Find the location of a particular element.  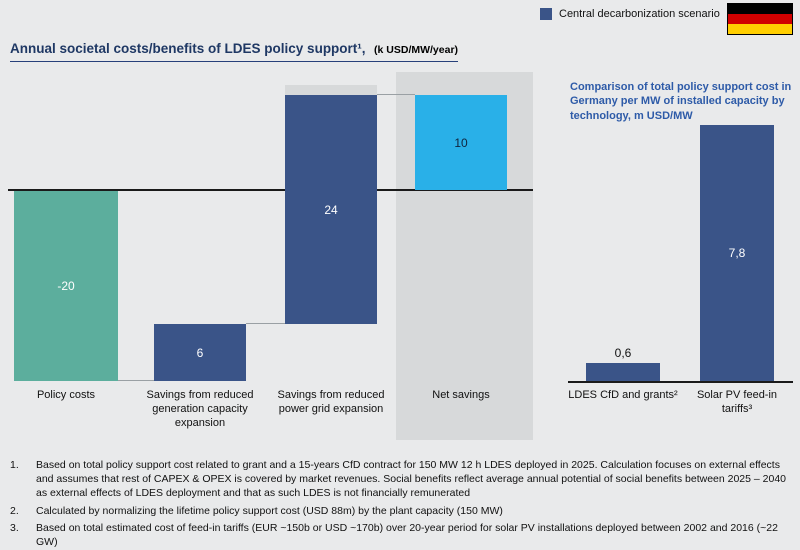

footnote-number: 2. is located at coordinates (14, 510).